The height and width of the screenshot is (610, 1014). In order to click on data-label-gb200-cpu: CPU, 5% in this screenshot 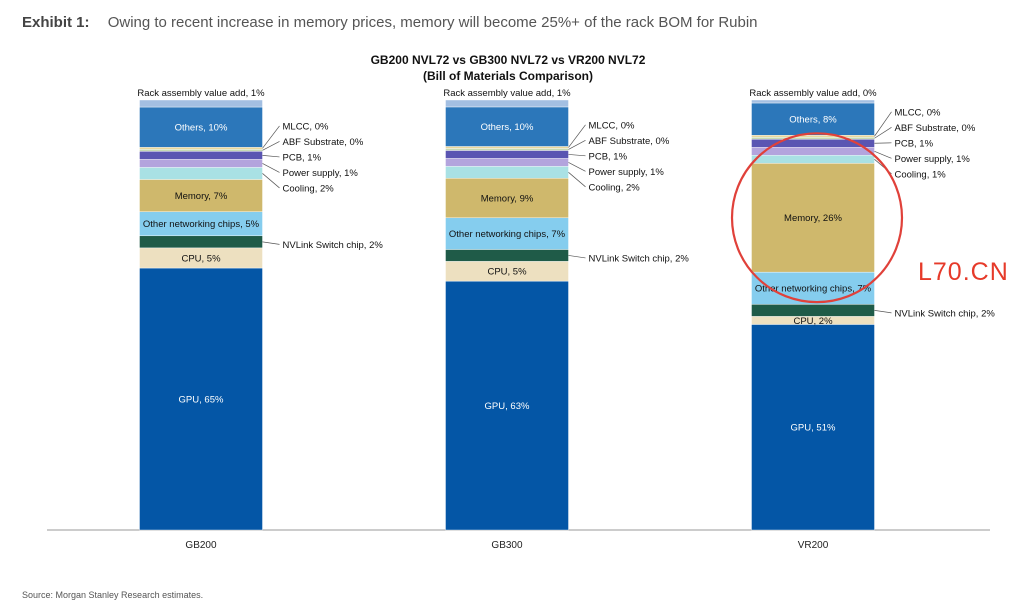, I will do `click(201, 258)`.